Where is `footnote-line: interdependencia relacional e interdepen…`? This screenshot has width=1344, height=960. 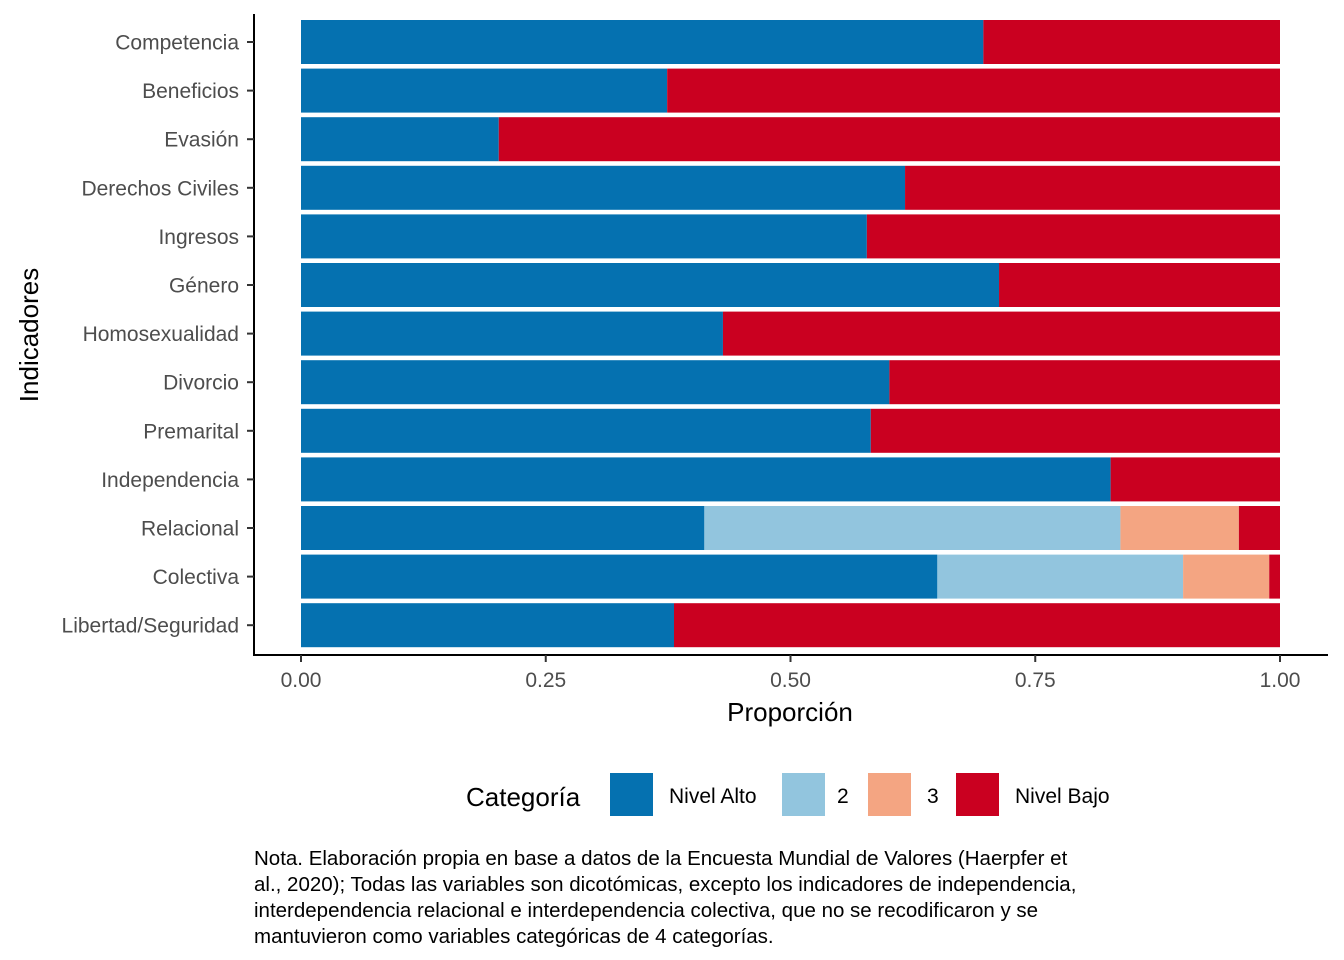 footnote-line: interdependencia relacional e interdepen… is located at coordinates (646, 910).